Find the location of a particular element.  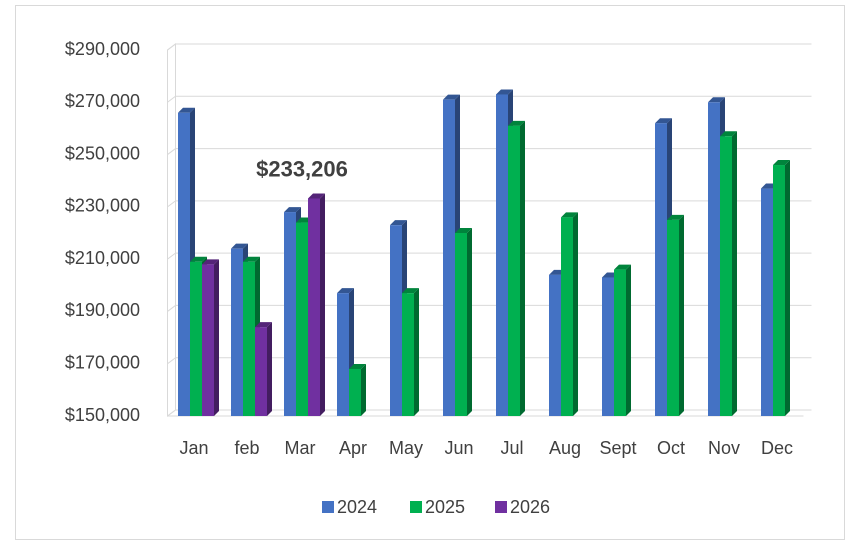

x-tick-label: May is located at coordinates (406, 448).